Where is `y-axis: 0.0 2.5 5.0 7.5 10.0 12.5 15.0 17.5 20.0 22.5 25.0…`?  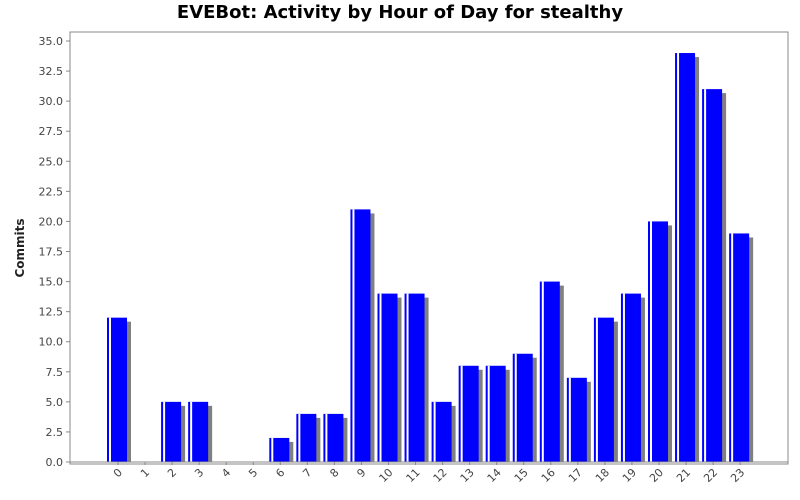
y-axis: 0.0 2.5 5.0 7.5 10.0 12.5 15.0 17.5 20.0 22.5 25.0… is located at coordinates (54, 252).